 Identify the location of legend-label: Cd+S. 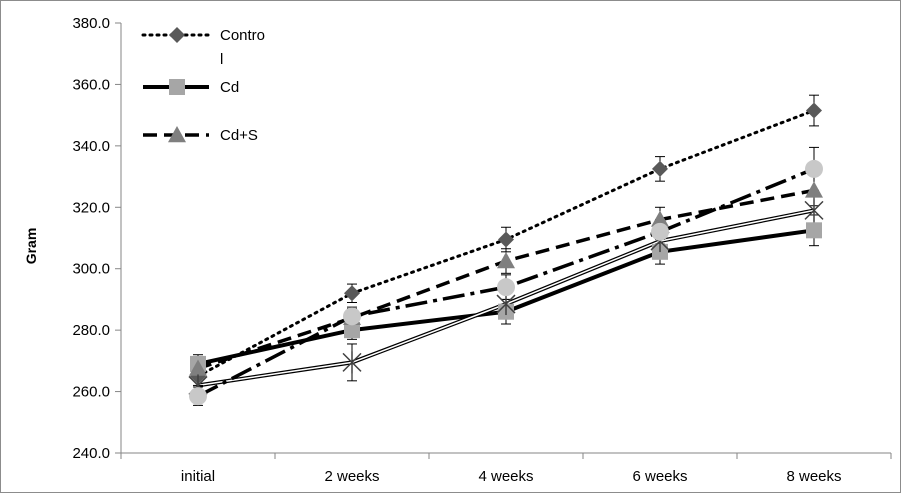
(239, 135).